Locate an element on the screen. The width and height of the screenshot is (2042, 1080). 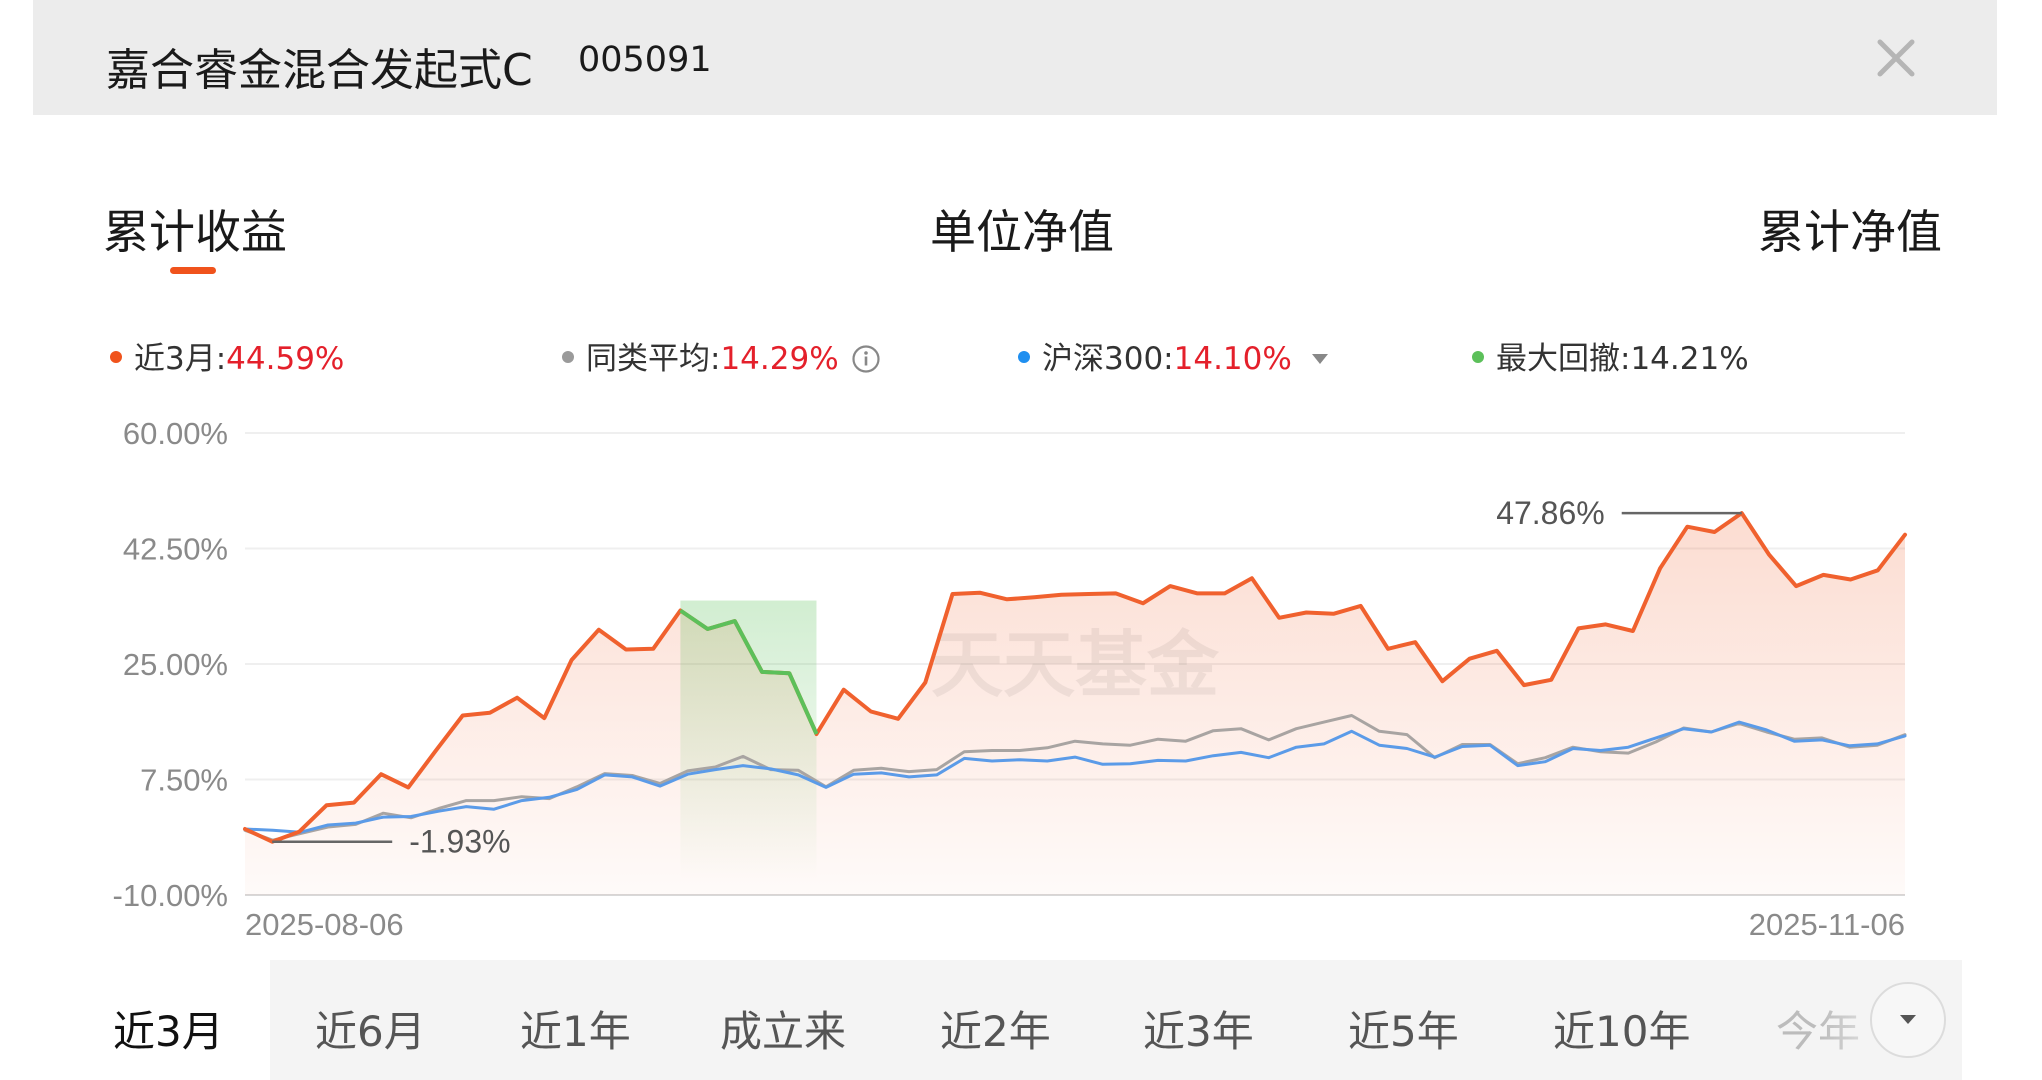
more-ranges-button is located at coordinates (1908, 1020).